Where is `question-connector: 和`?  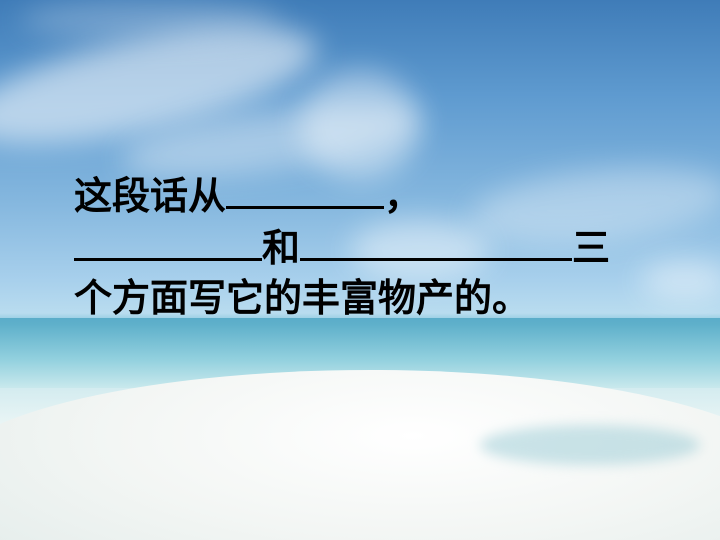 question-connector: 和 is located at coordinates (281, 248).